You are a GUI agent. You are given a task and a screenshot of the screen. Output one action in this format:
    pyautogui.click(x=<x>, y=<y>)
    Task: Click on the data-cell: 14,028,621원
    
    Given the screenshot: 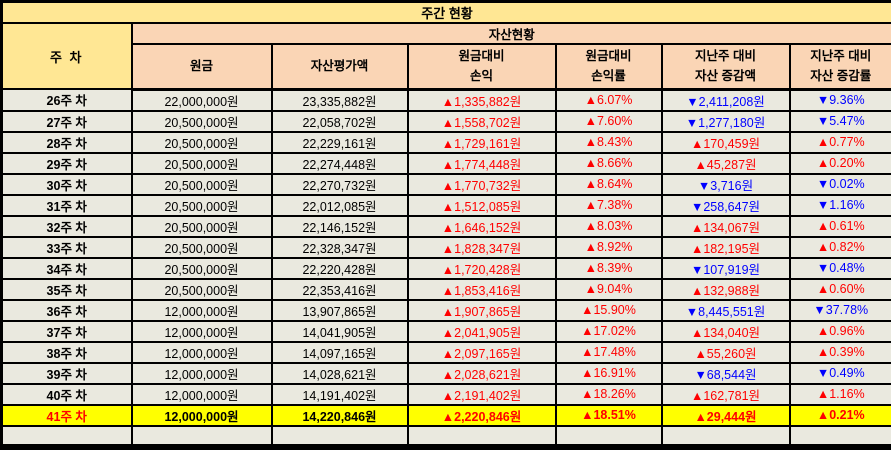 What is the action you would take?
    pyautogui.click(x=339, y=373)
    